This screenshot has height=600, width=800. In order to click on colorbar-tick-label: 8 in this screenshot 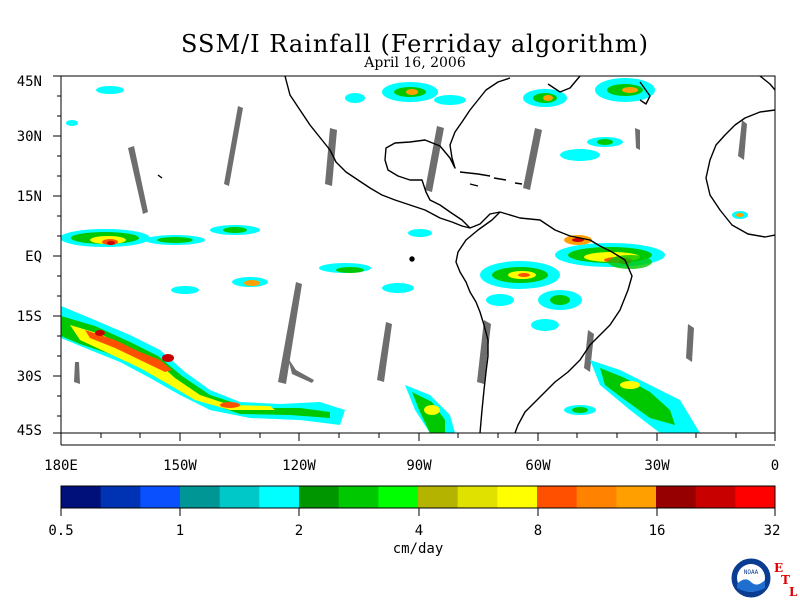, I will do `click(538, 531)`.